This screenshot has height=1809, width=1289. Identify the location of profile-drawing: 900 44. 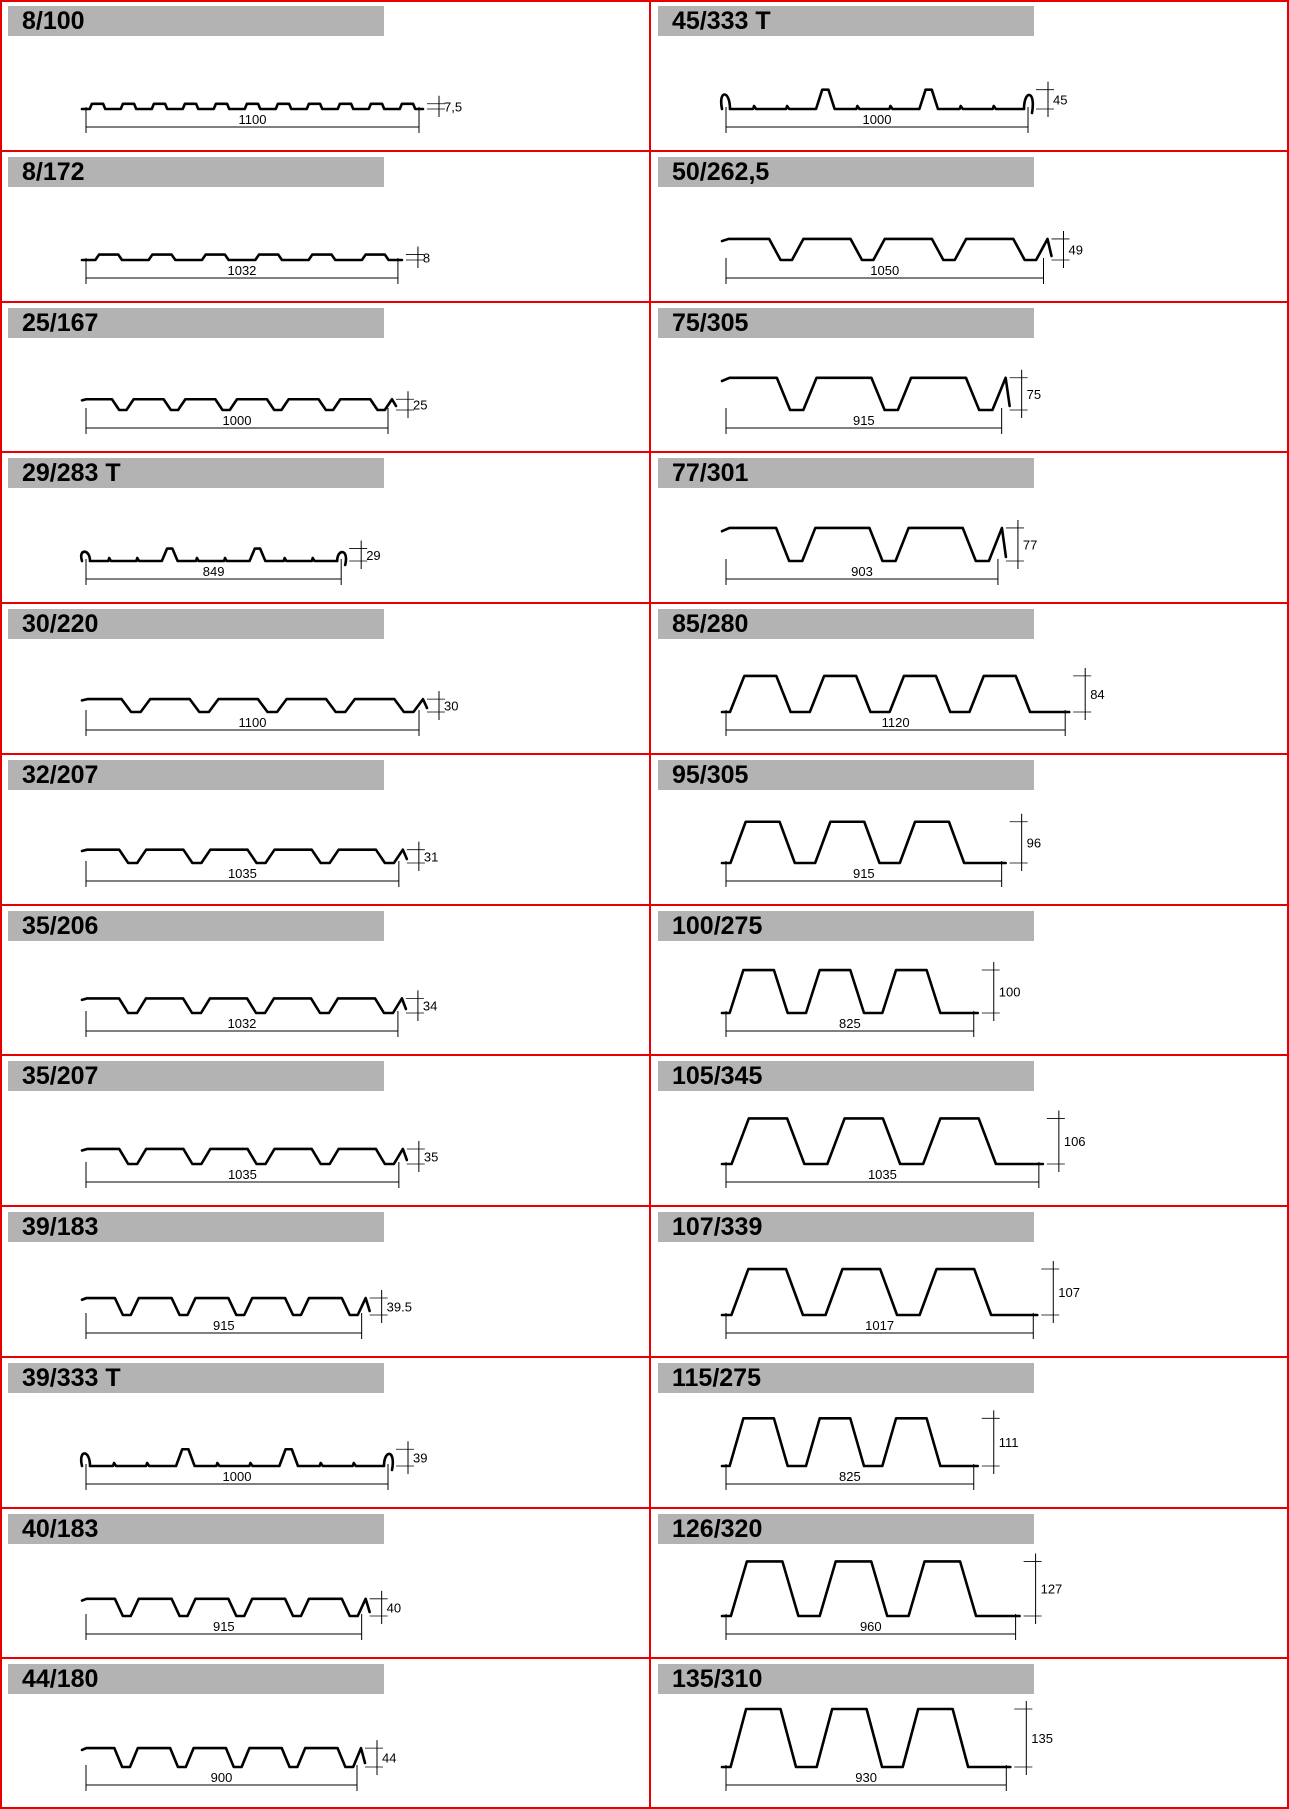
(238, 1765).